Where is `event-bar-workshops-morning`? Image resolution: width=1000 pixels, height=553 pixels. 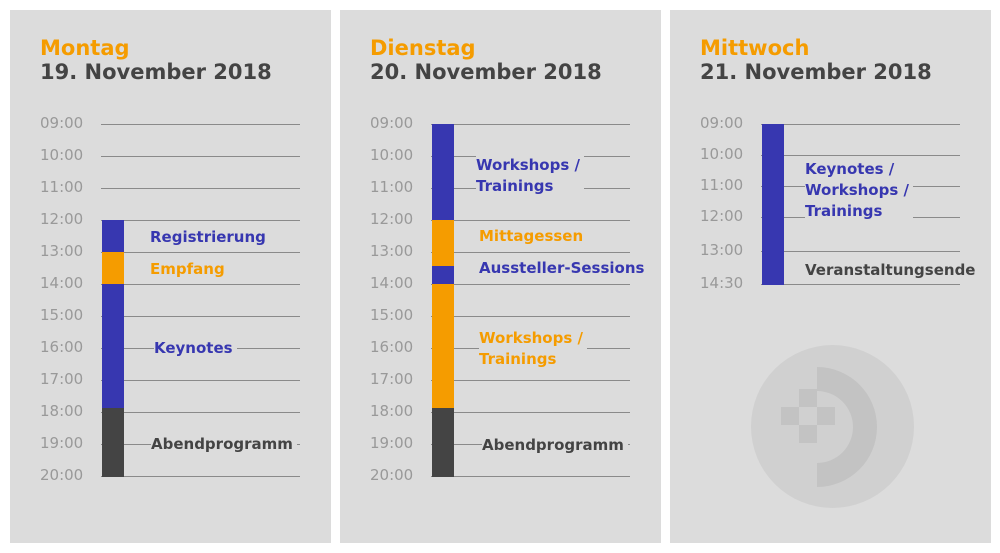 event-bar-workshops-morning is located at coordinates (443, 172).